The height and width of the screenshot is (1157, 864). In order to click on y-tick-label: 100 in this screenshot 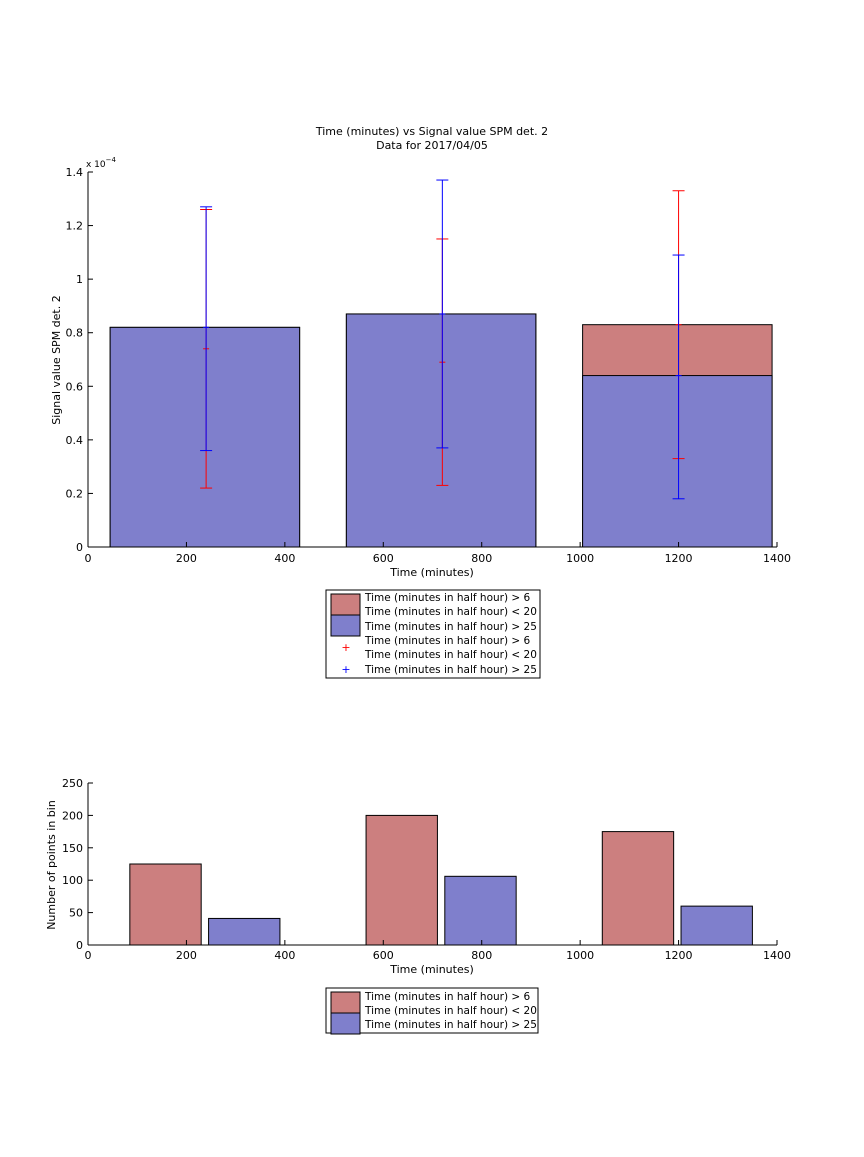, I will do `click(72, 880)`.